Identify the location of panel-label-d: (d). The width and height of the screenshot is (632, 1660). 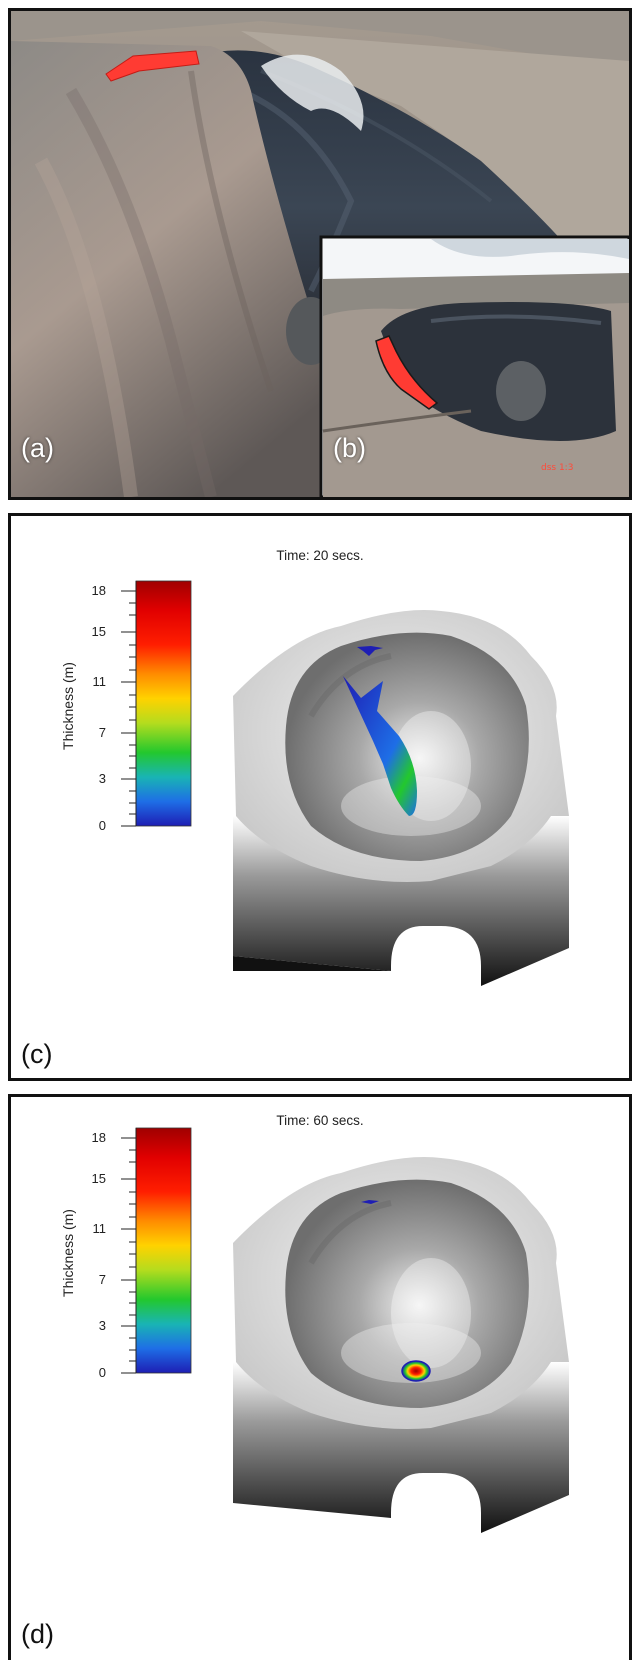
(37, 1634).